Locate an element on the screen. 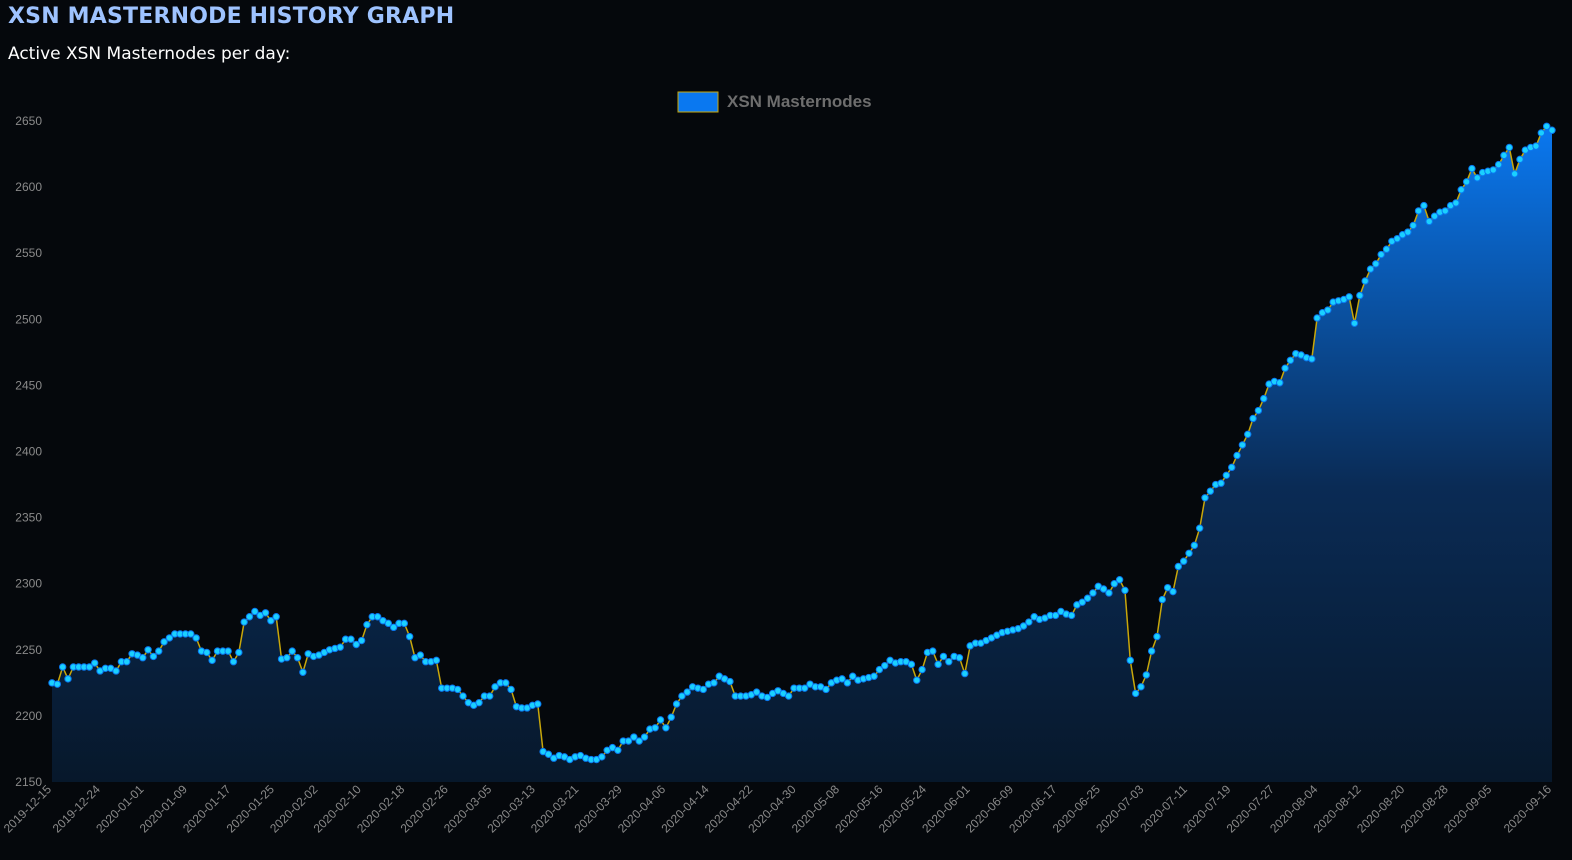 The width and height of the screenshot is (1572, 860). page-subtitle: Active XSN Masternodes per day: is located at coordinates (149, 54).